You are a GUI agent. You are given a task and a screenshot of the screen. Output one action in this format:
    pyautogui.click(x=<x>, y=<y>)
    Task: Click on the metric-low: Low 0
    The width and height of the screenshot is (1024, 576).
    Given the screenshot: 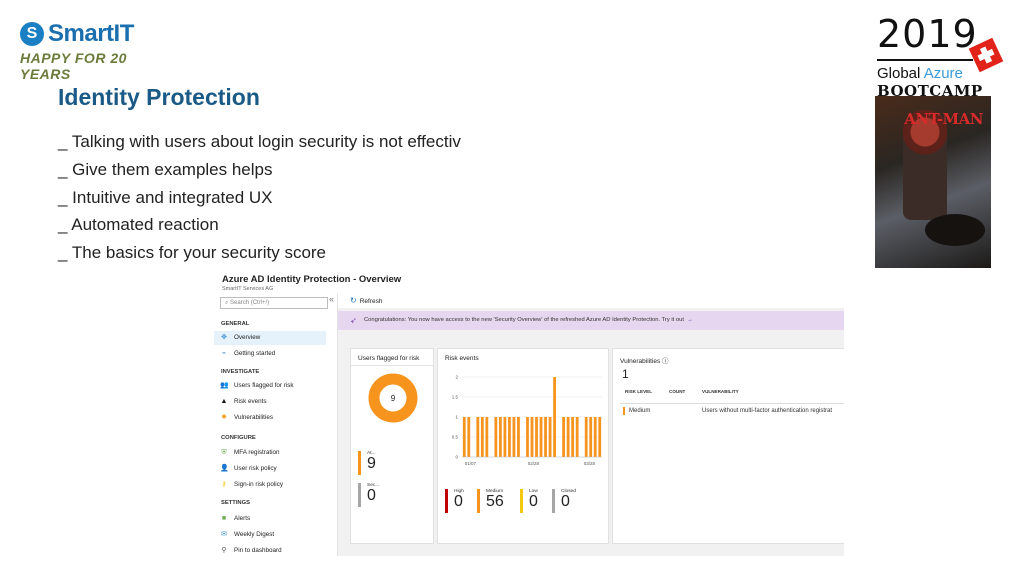 What is the action you would take?
    pyautogui.click(x=529, y=501)
    